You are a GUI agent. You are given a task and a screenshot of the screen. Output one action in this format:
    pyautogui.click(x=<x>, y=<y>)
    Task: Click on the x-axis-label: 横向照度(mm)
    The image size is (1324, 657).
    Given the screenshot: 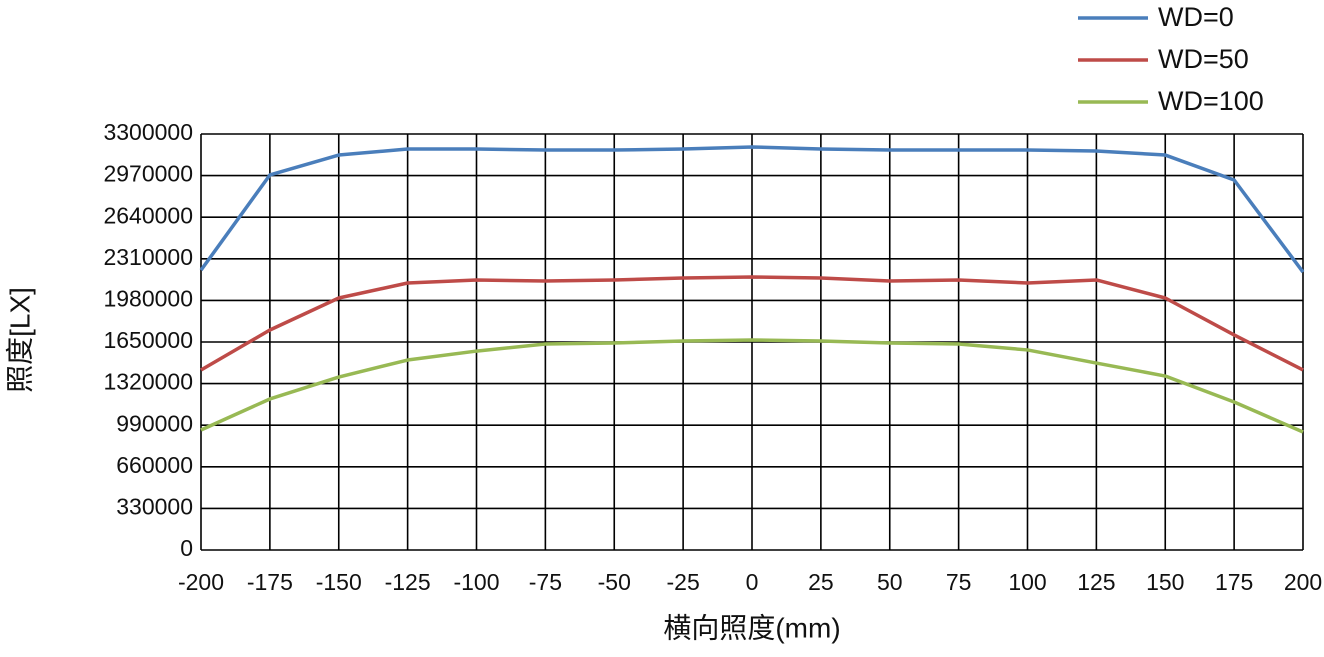 What is the action you would take?
    pyautogui.click(x=751, y=627)
    